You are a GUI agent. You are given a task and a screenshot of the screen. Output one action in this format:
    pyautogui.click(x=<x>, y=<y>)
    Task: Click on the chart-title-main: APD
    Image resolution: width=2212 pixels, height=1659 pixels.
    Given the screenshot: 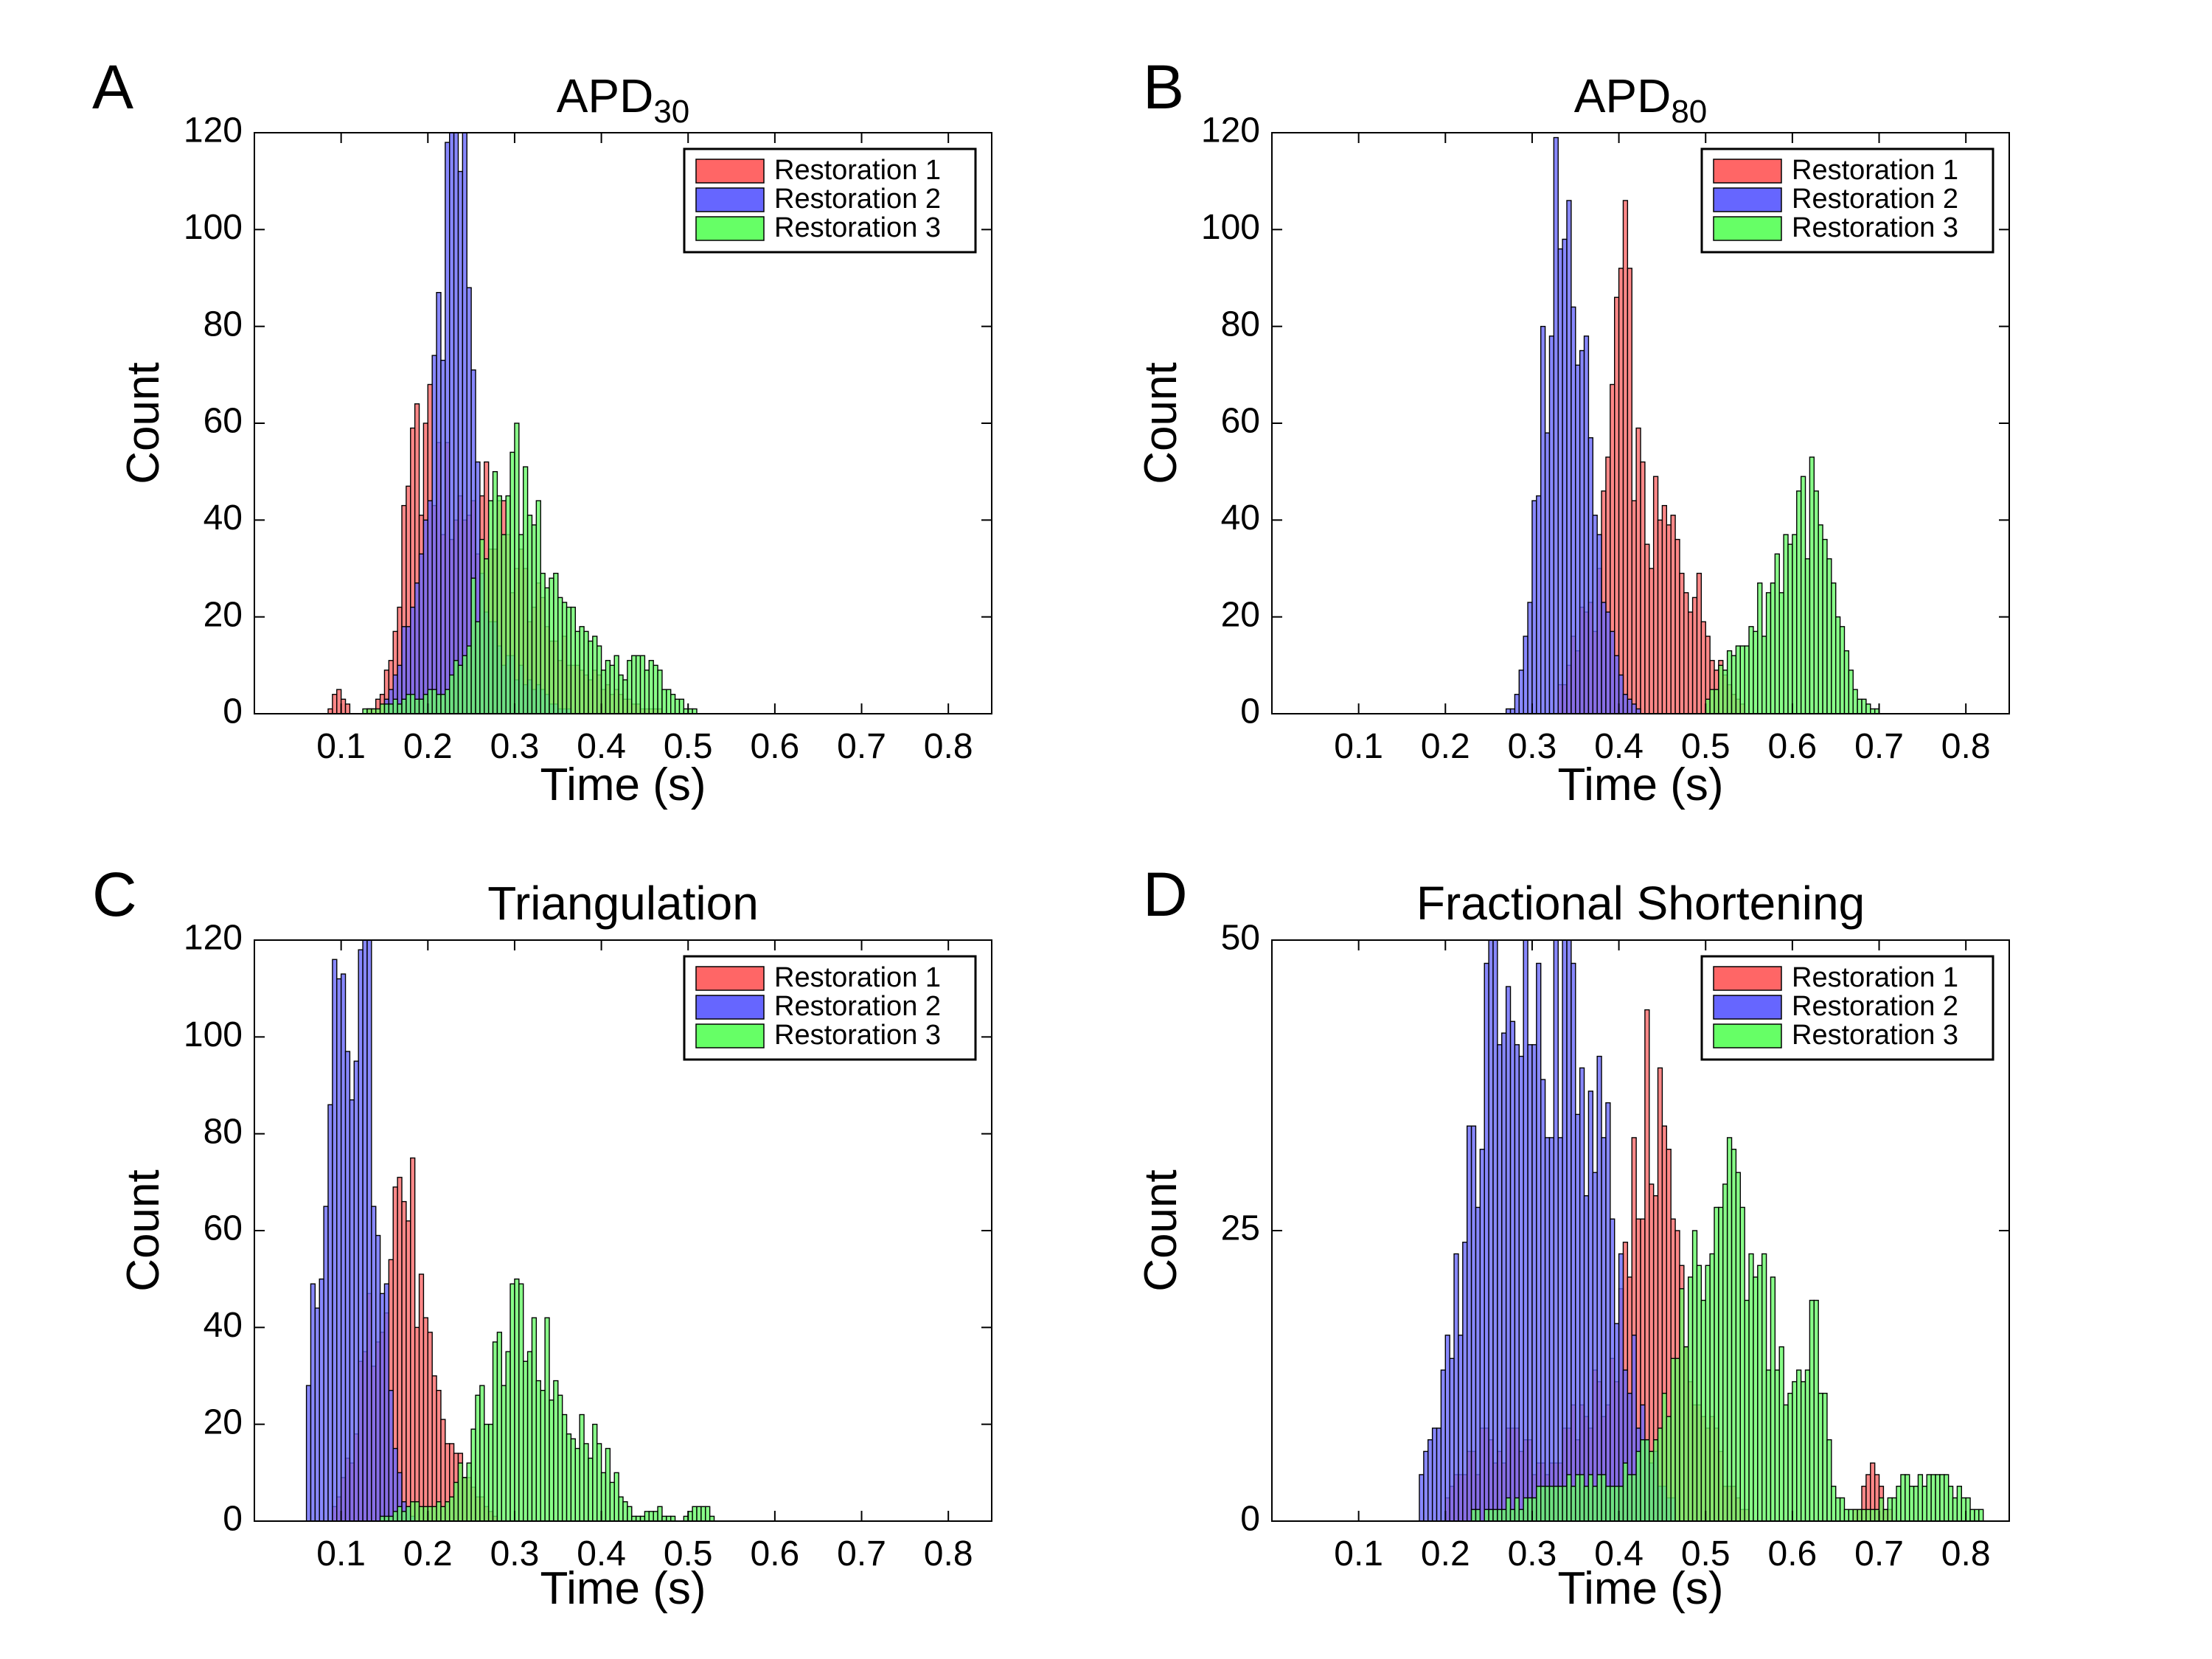 What is the action you would take?
    pyautogui.click(x=605, y=95)
    